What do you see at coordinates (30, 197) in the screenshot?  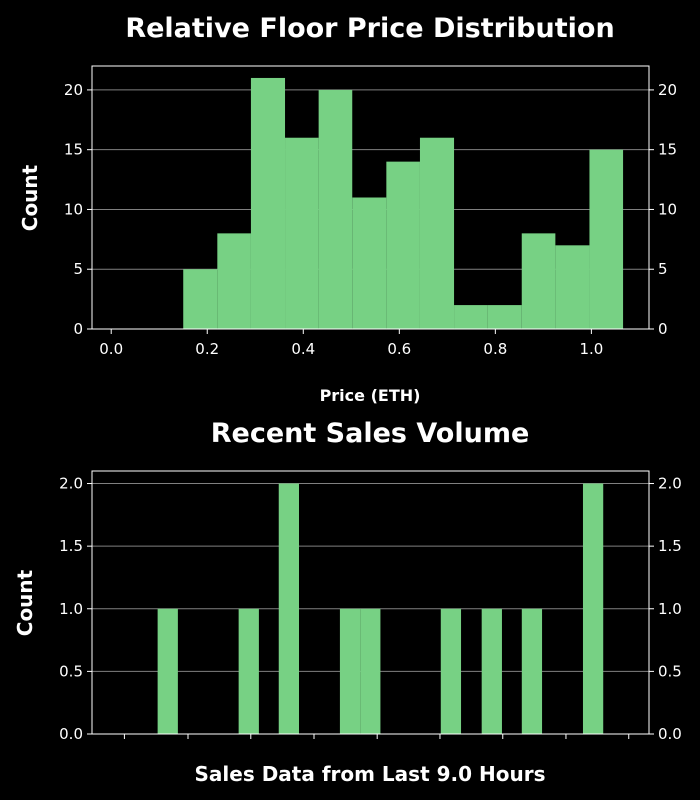 I see `floor-price-y-axis-label: Count` at bounding box center [30, 197].